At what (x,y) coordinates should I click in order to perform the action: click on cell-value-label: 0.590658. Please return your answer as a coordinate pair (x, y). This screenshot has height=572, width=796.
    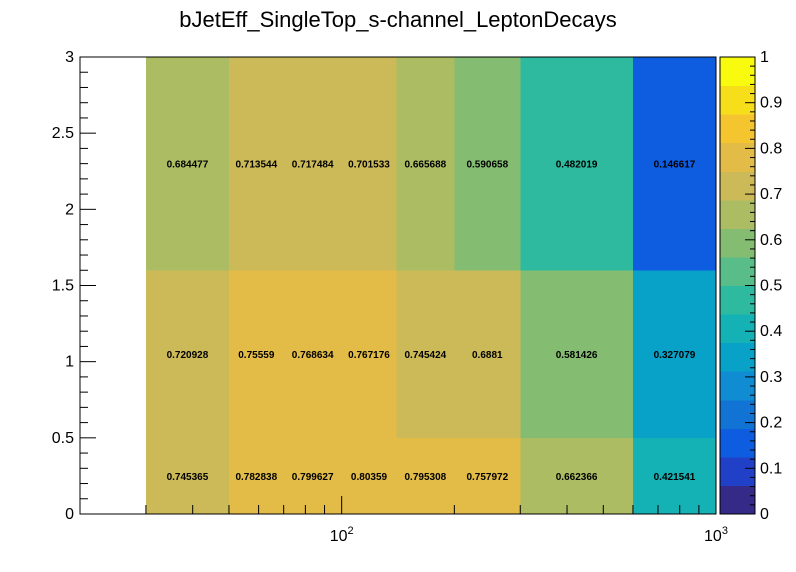
    Looking at the image, I should click on (487, 165).